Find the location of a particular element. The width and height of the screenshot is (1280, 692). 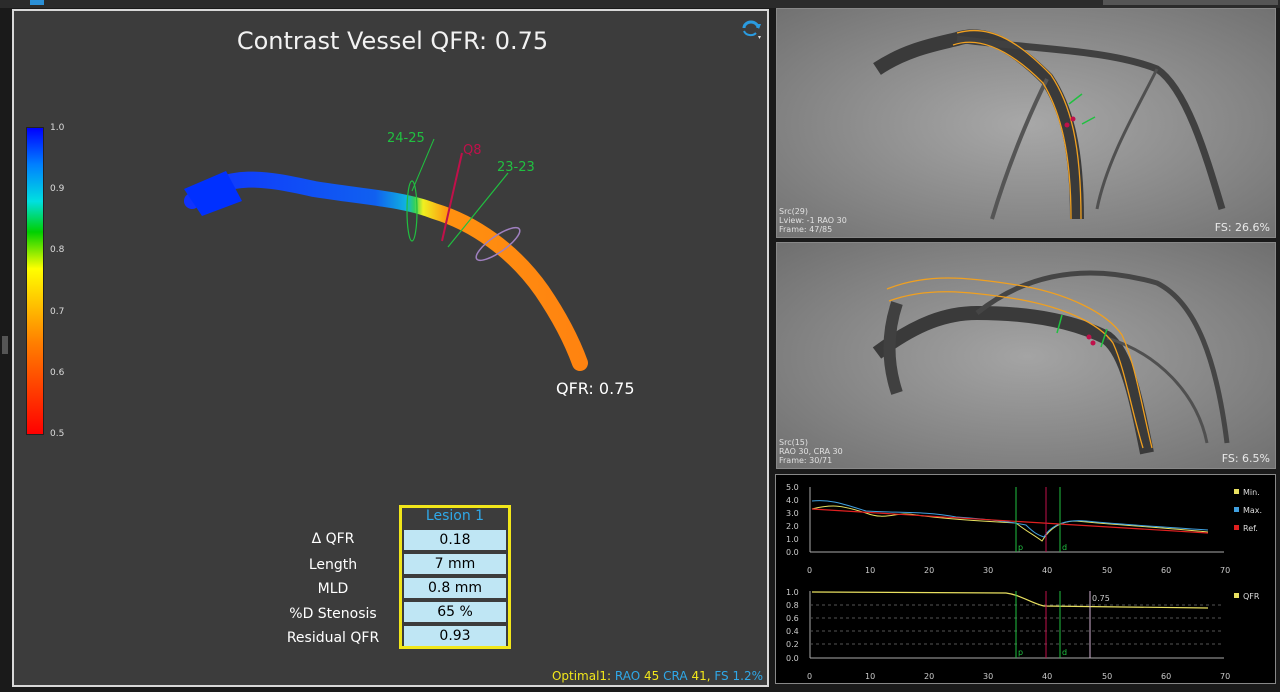

qfr-x-tick: 40 is located at coordinates (1047, 676).